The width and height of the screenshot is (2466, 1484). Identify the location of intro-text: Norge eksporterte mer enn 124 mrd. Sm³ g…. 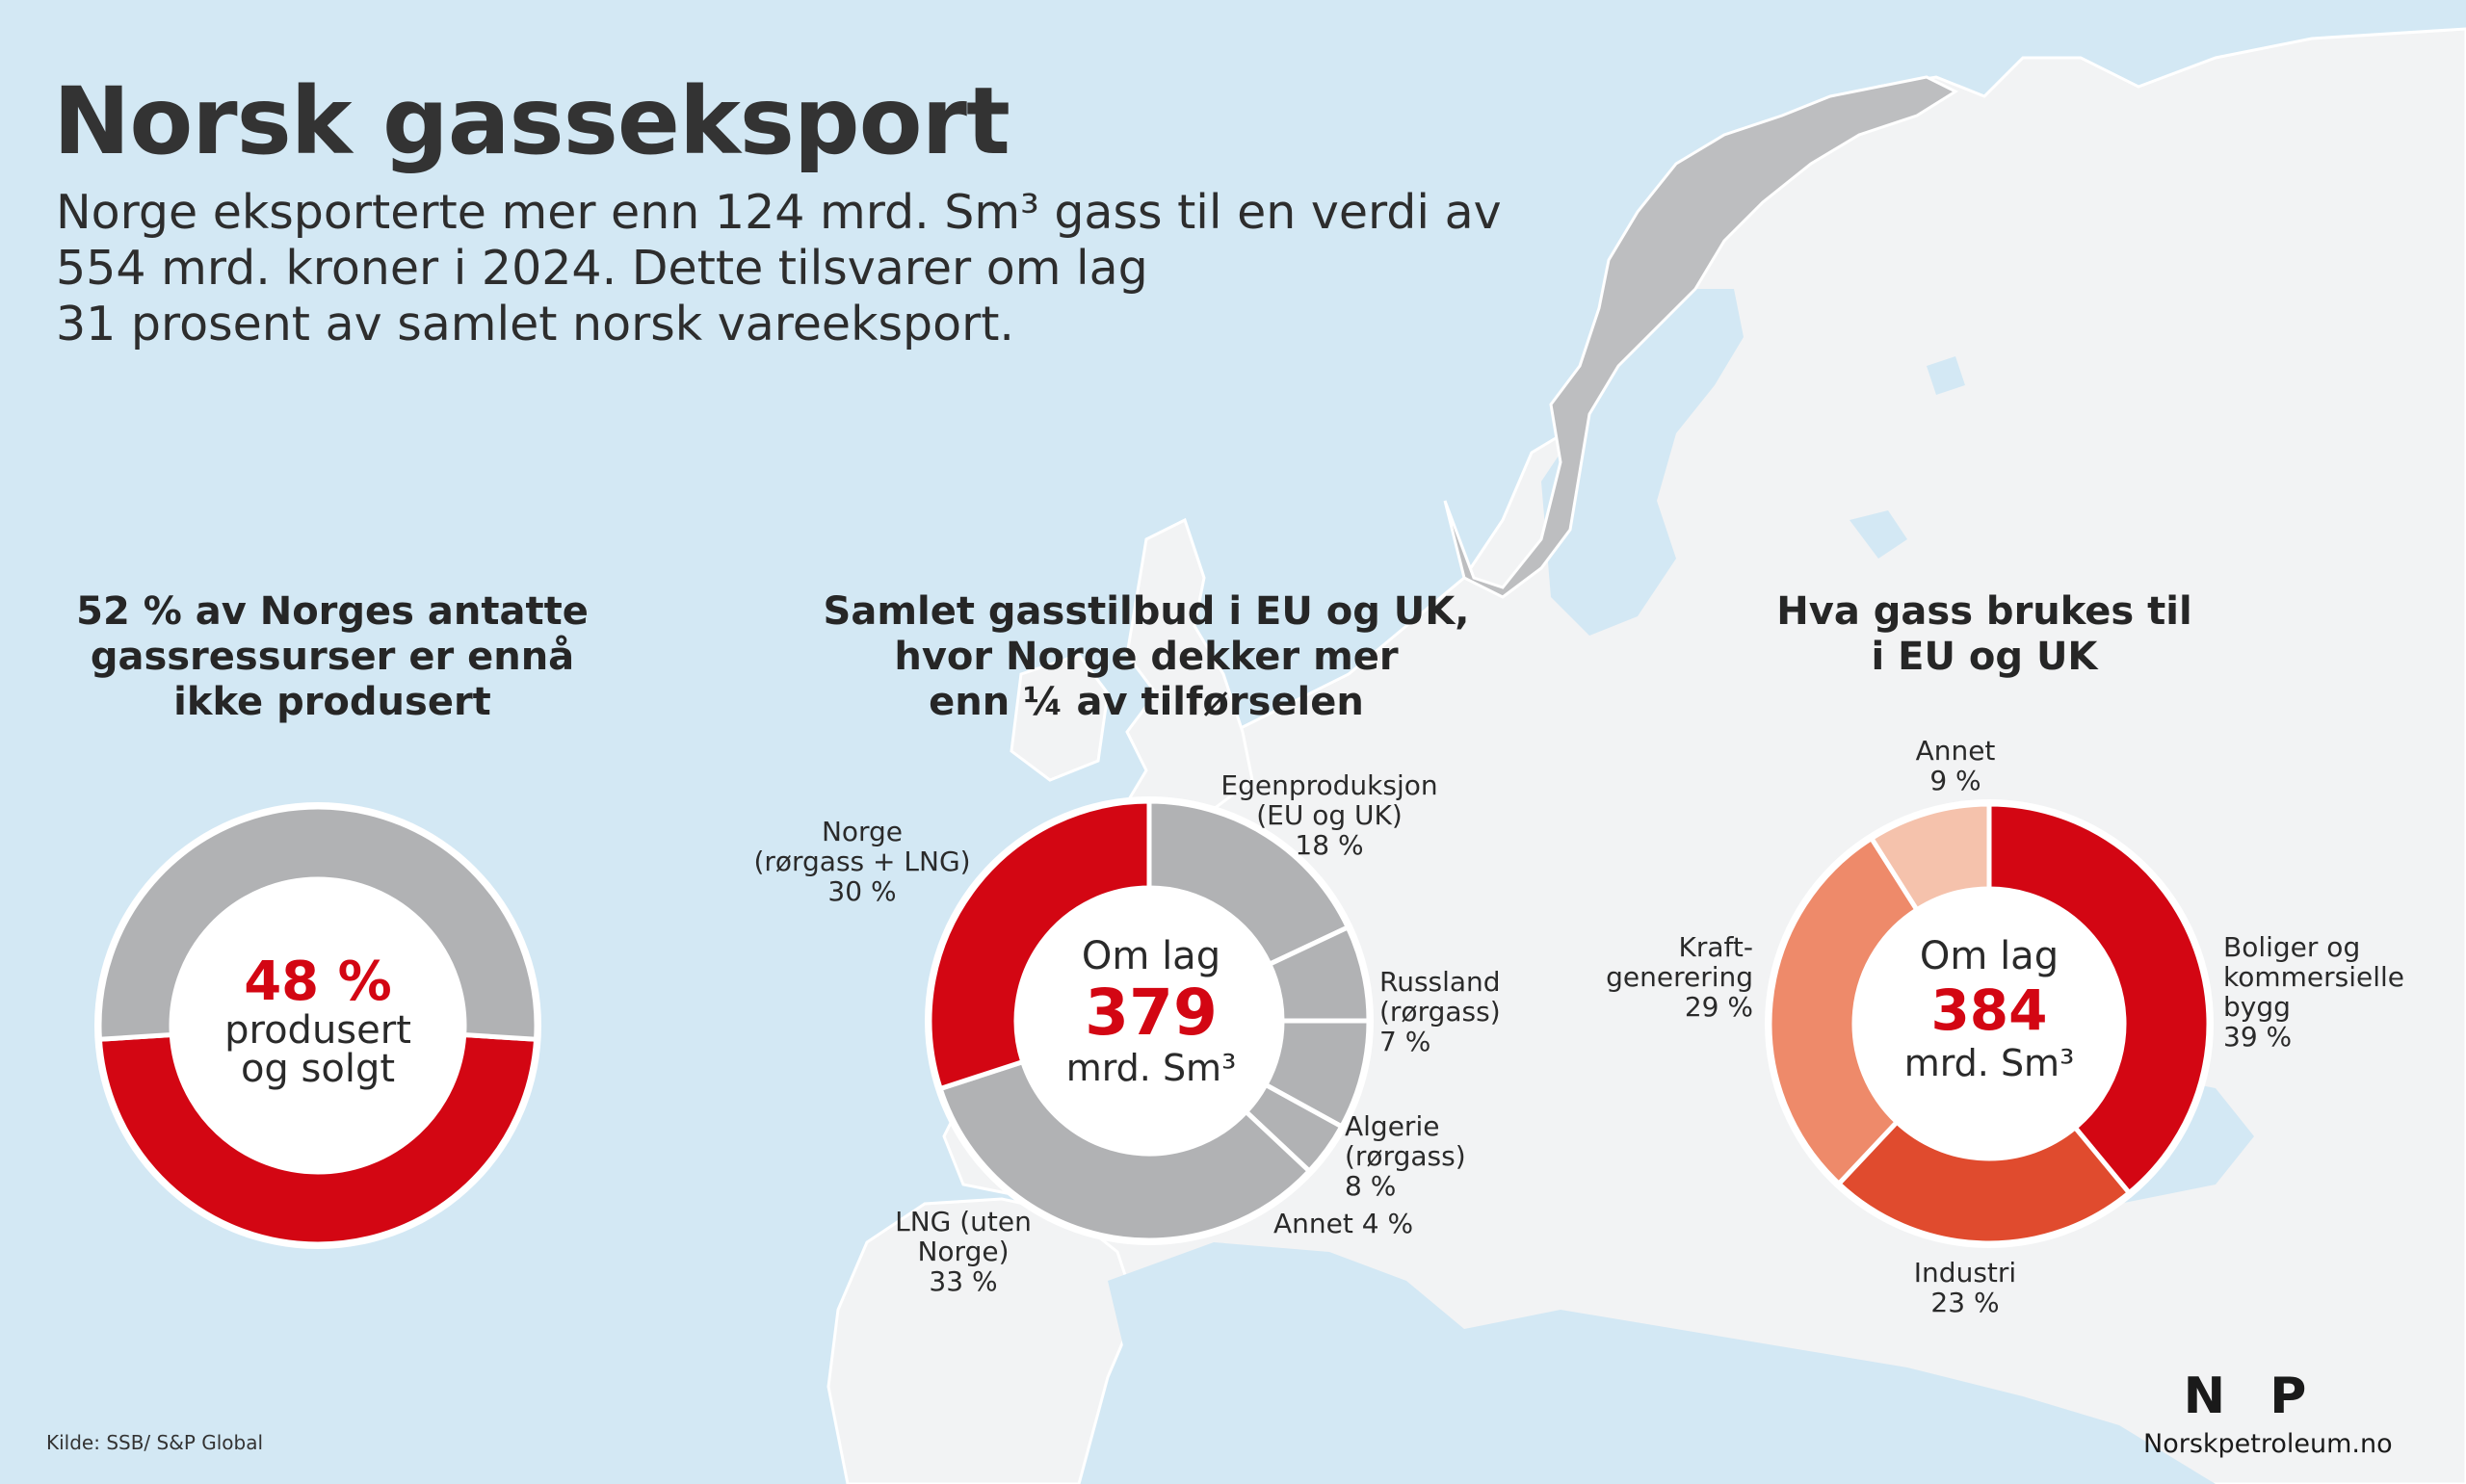
(779, 269).